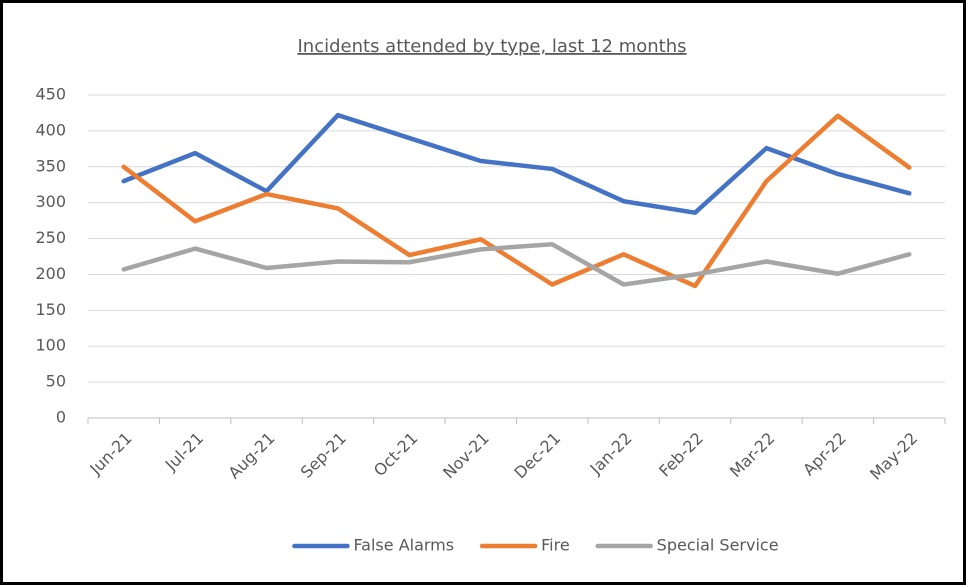 The height and width of the screenshot is (585, 966). What do you see at coordinates (50, 165) in the screenshot?
I see `y-tick-label: 350` at bounding box center [50, 165].